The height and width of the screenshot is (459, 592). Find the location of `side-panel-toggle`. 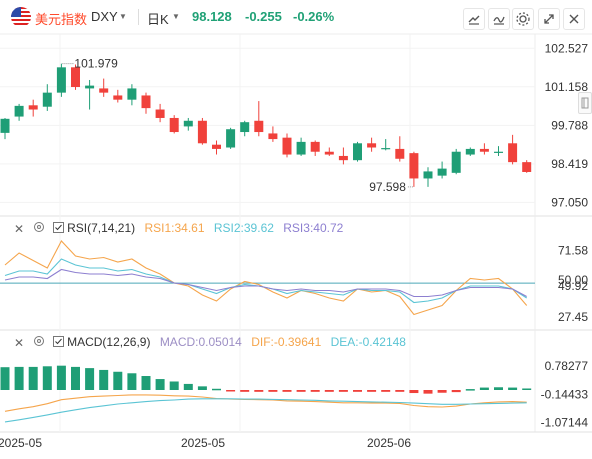

side-panel-toggle is located at coordinates (585, 103).